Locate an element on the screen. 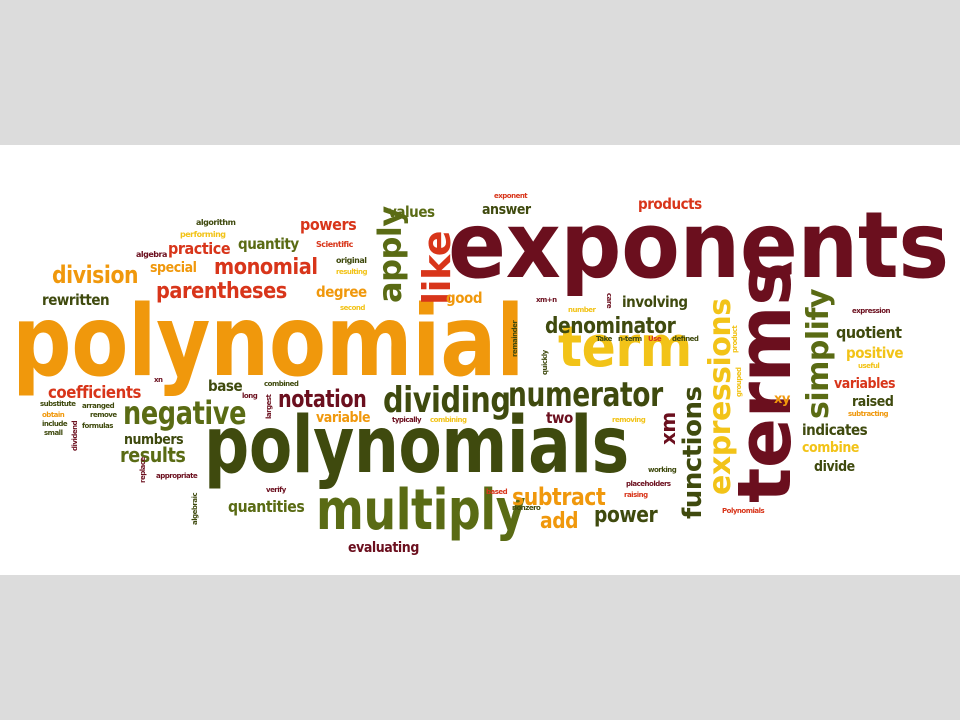 Image resolution: width=960 pixels, height=720 pixels. word-defined: defined is located at coordinates (685, 339).